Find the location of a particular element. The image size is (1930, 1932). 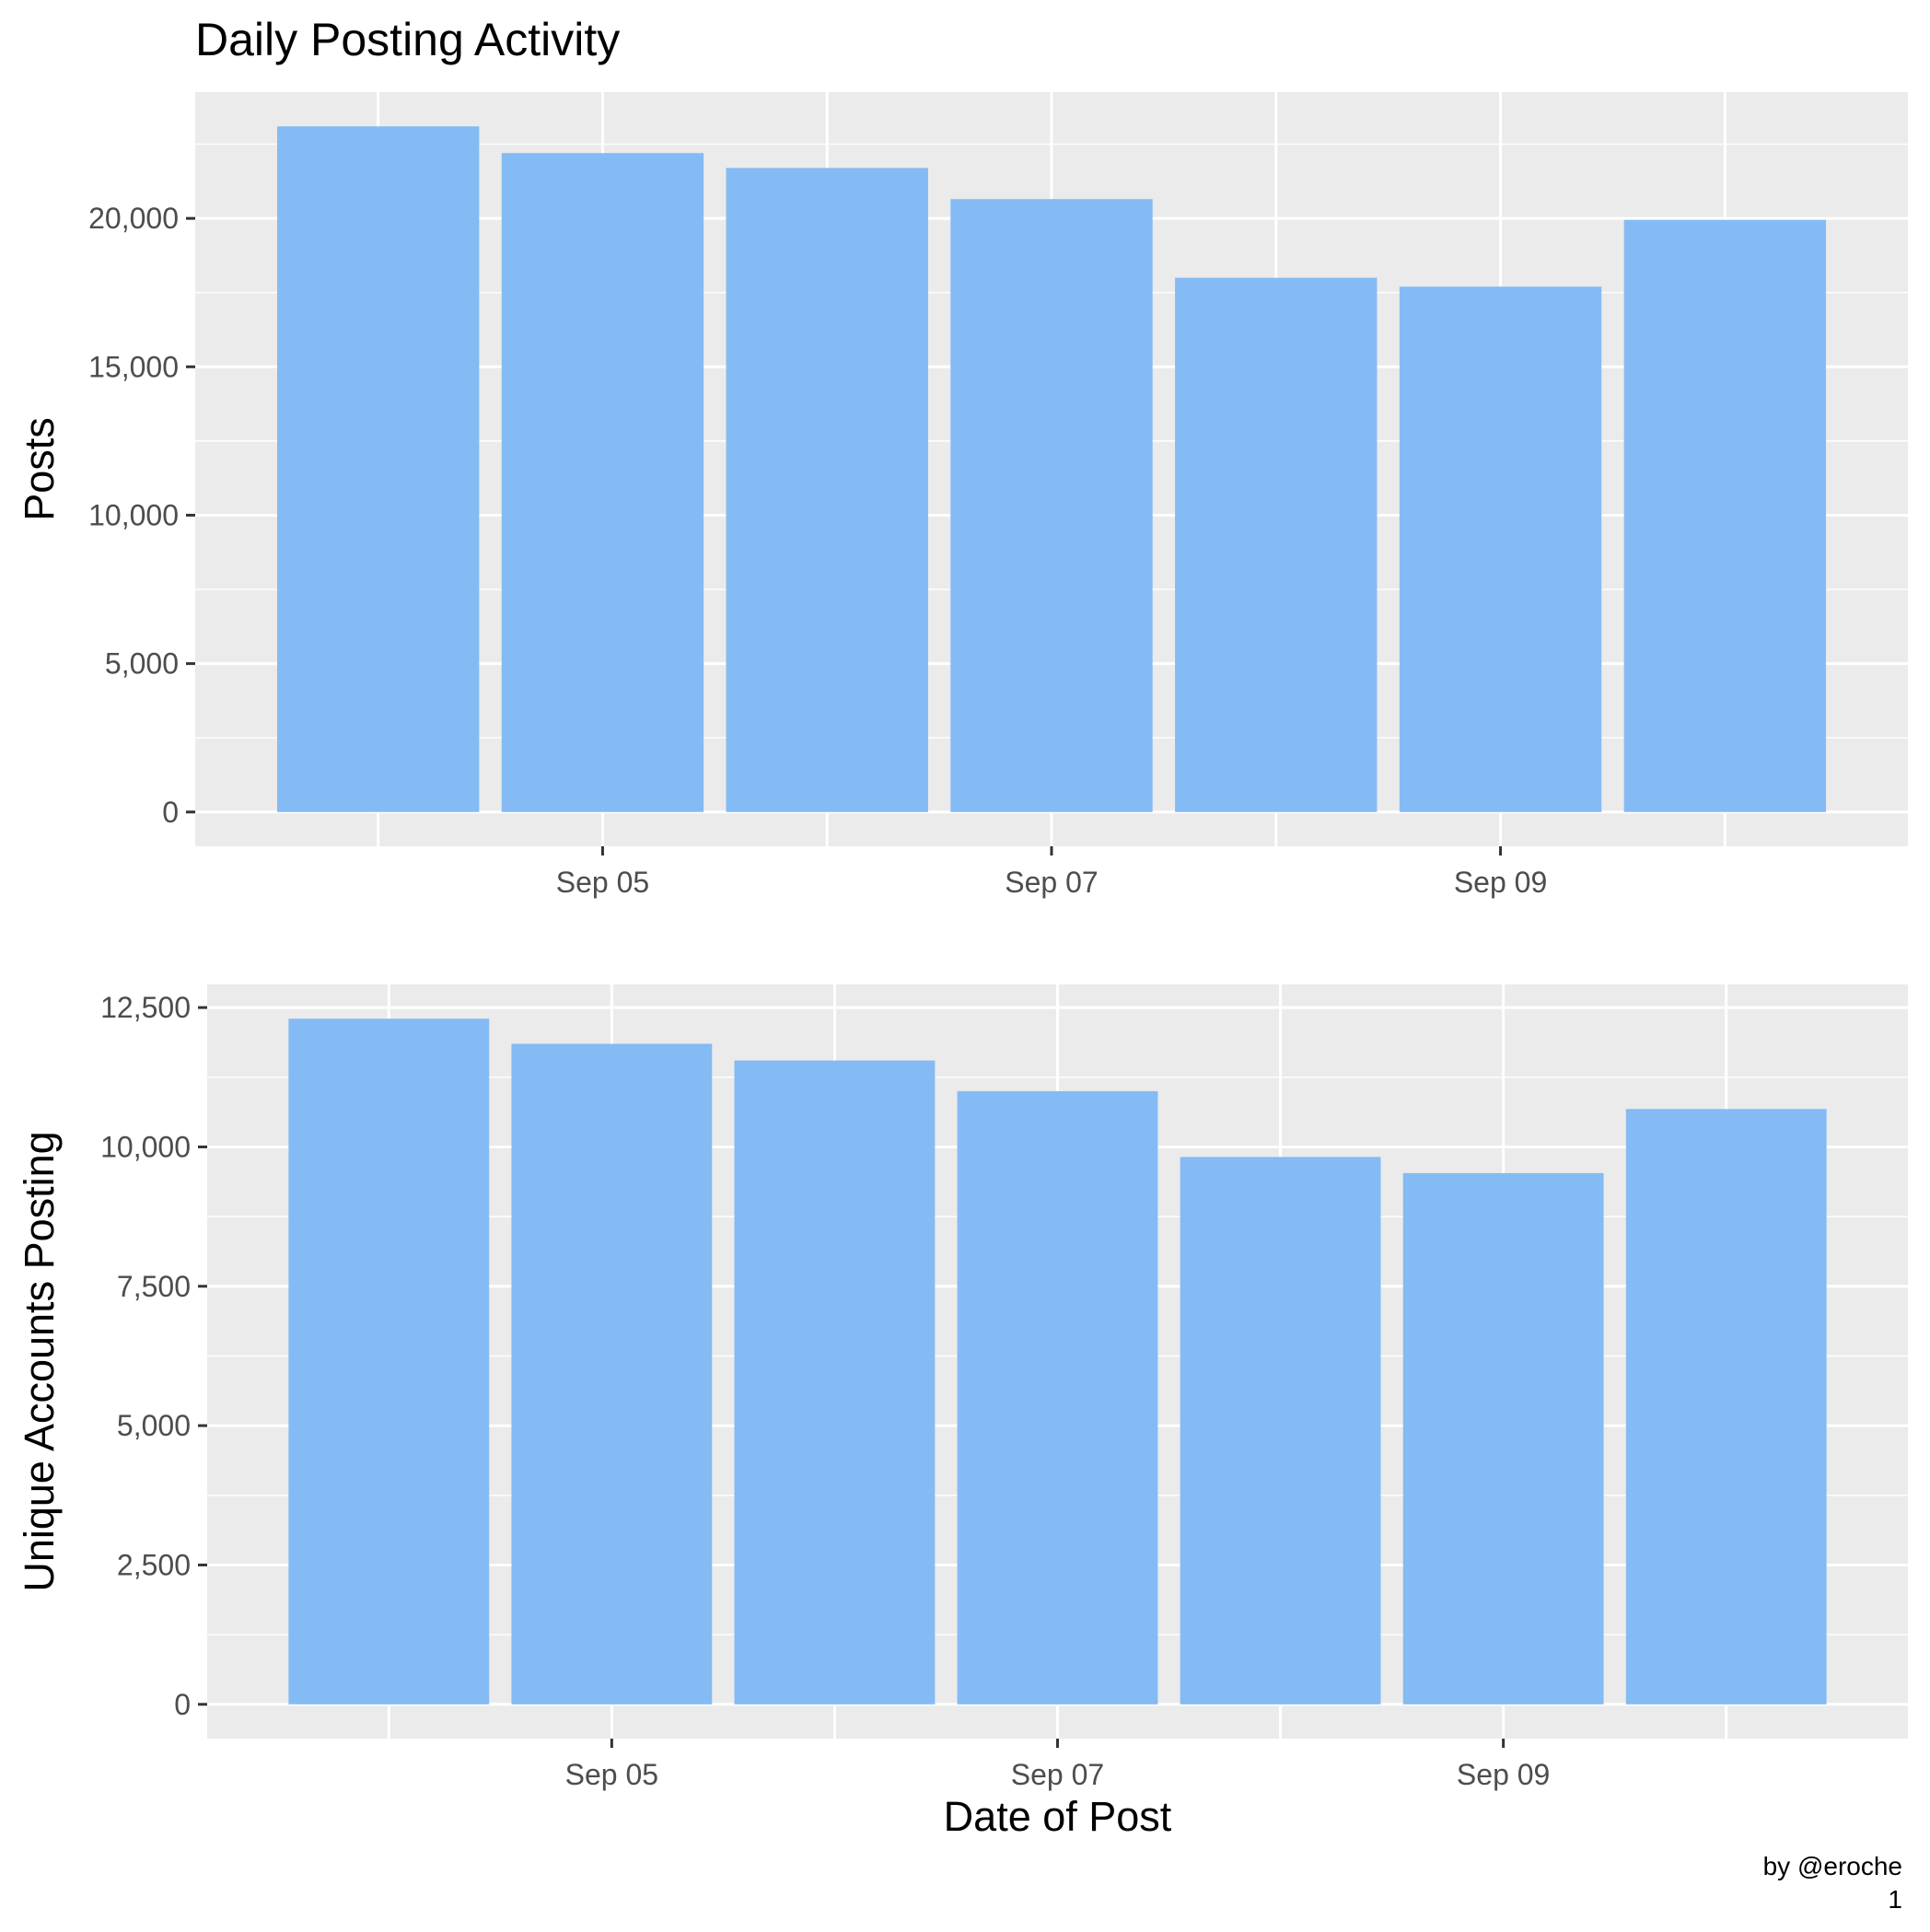

y-tick-label: 20,000 is located at coordinates (133, 218).